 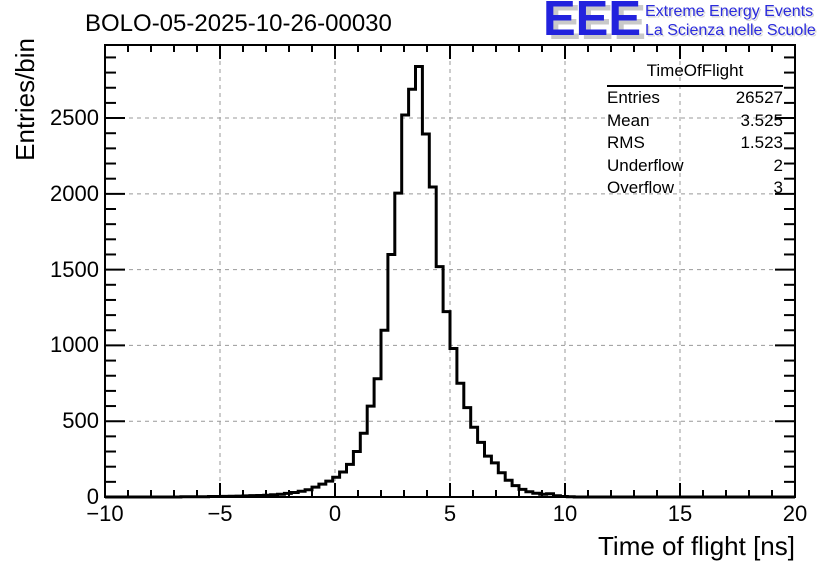 What do you see at coordinates (565, 513) in the screenshot?
I see `x-tick-label: 10` at bounding box center [565, 513].